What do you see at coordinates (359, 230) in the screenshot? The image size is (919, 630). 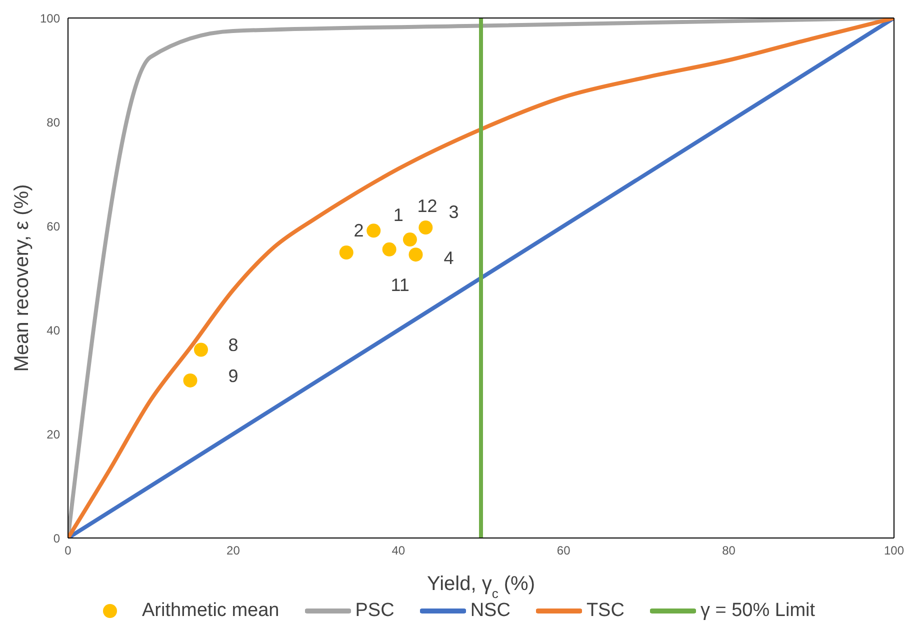 I see `annotation: 2` at bounding box center [359, 230].